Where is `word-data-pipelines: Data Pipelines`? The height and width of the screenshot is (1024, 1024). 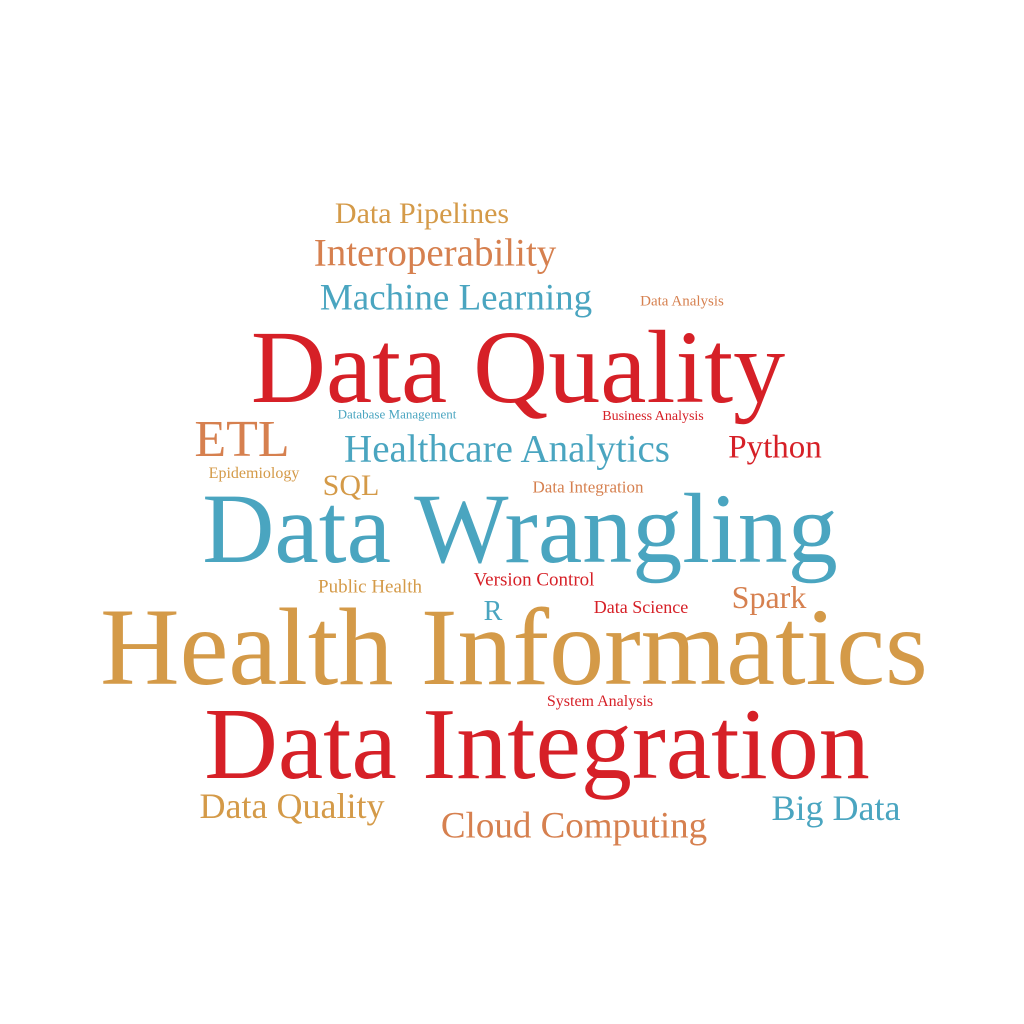 word-data-pipelines: Data Pipelines is located at coordinates (422, 213).